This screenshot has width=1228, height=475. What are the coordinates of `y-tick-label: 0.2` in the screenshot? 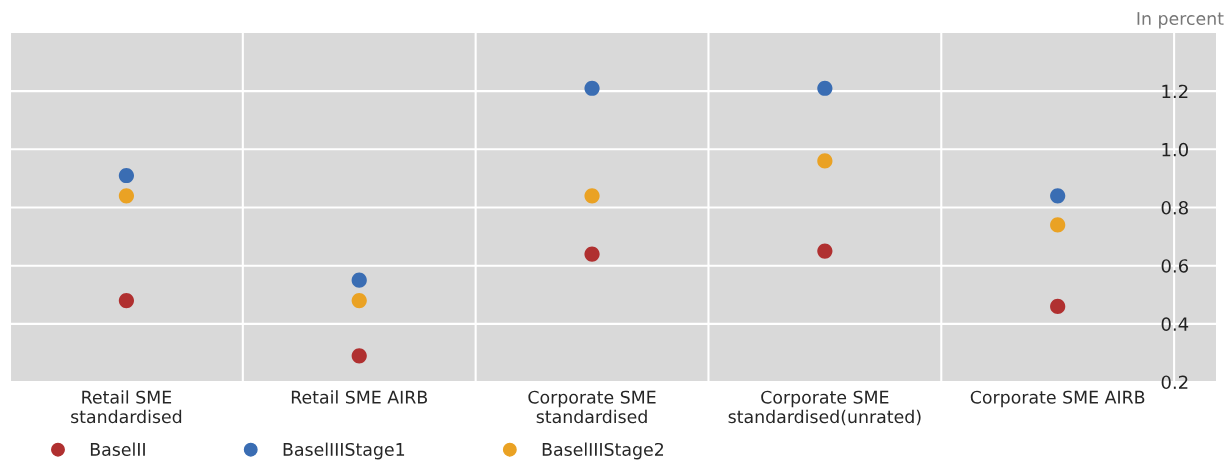 It's located at (1174, 382).